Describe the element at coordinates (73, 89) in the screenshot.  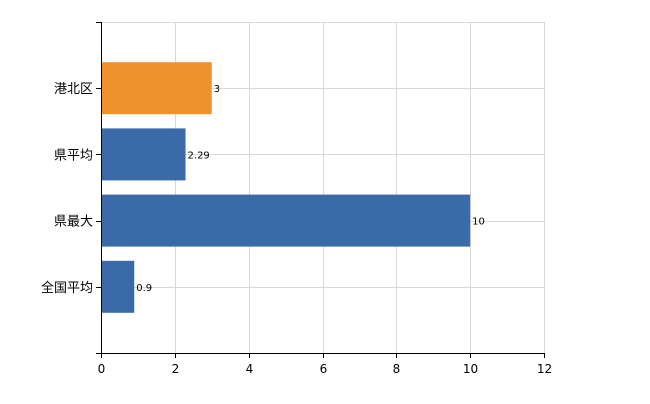
I see `category-label: 港北区` at that location.